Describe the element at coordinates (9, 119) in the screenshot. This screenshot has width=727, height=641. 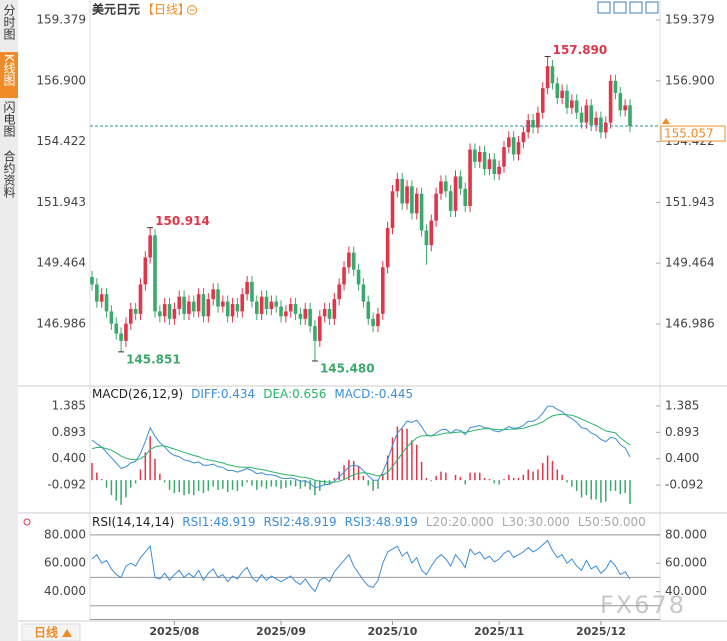
I see `sidebar-tab: 闪电图` at that location.